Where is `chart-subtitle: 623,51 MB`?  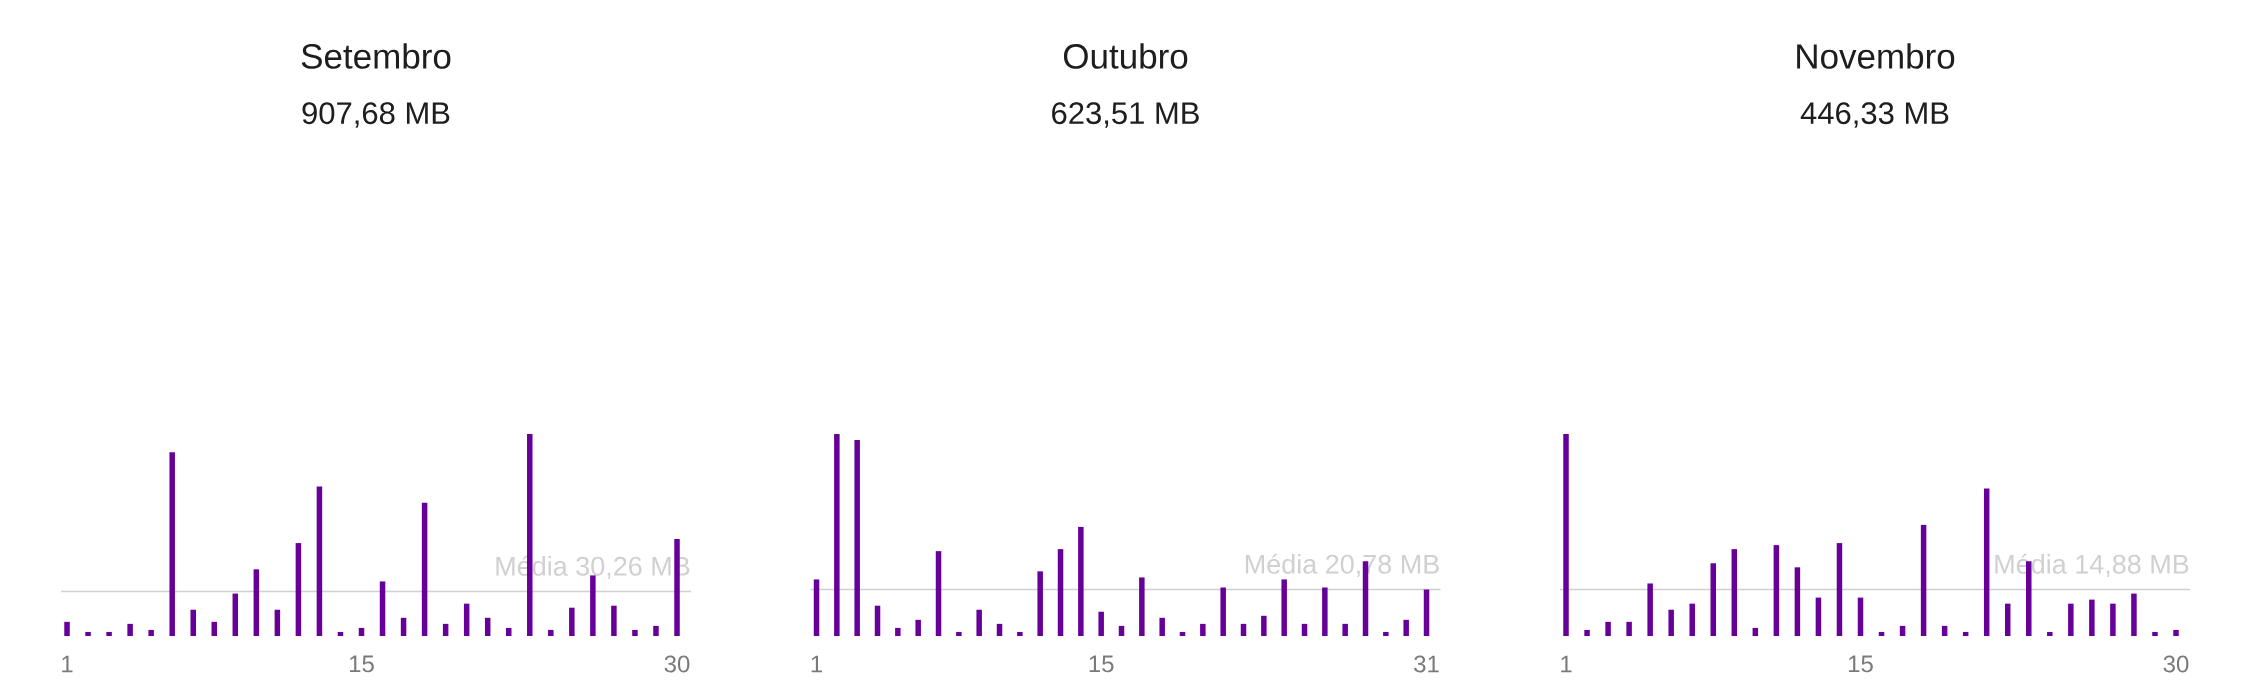
chart-subtitle: 623,51 MB is located at coordinates (1125, 115).